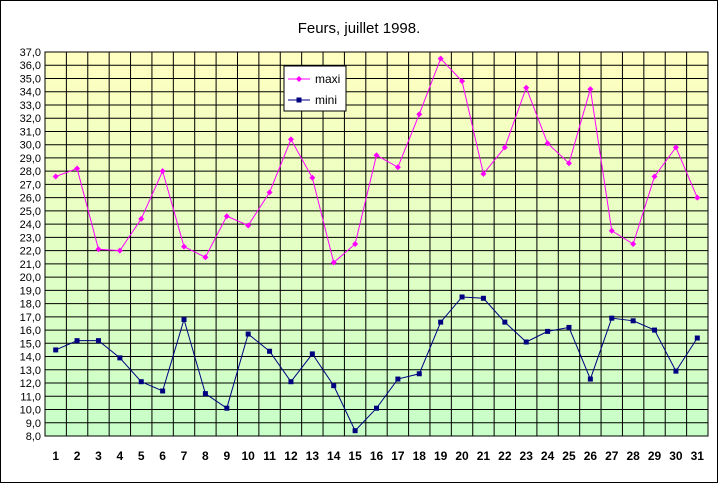 The width and height of the screenshot is (718, 483). Describe the element at coordinates (248, 456) in the screenshot. I see `x-tick-label: 10` at that location.